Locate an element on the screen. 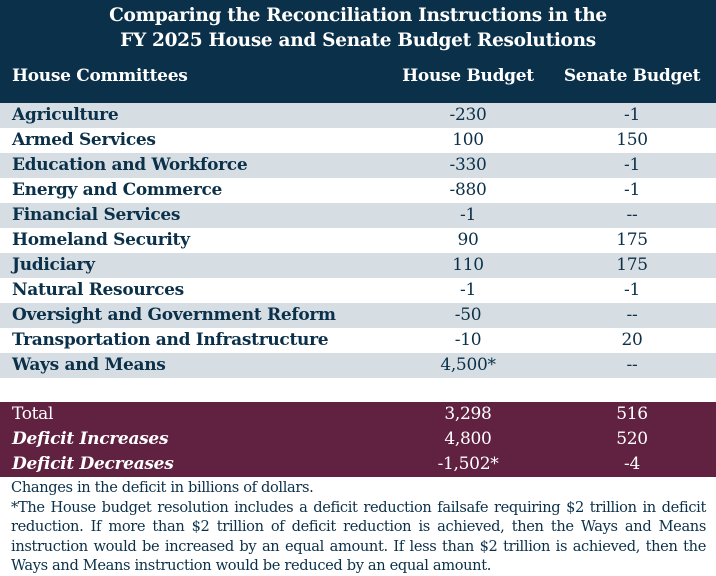 The image size is (716, 576). senate-value: 20 is located at coordinates (632, 340).